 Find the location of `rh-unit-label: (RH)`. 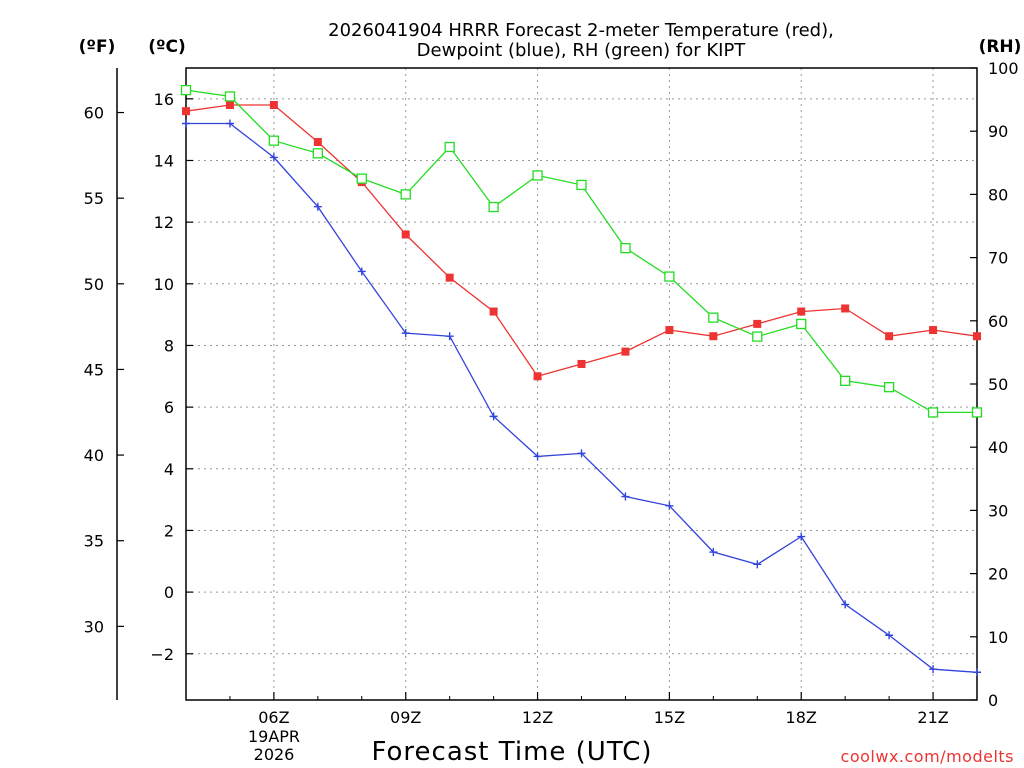

rh-unit-label: (RH) is located at coordinates (1000, 47).